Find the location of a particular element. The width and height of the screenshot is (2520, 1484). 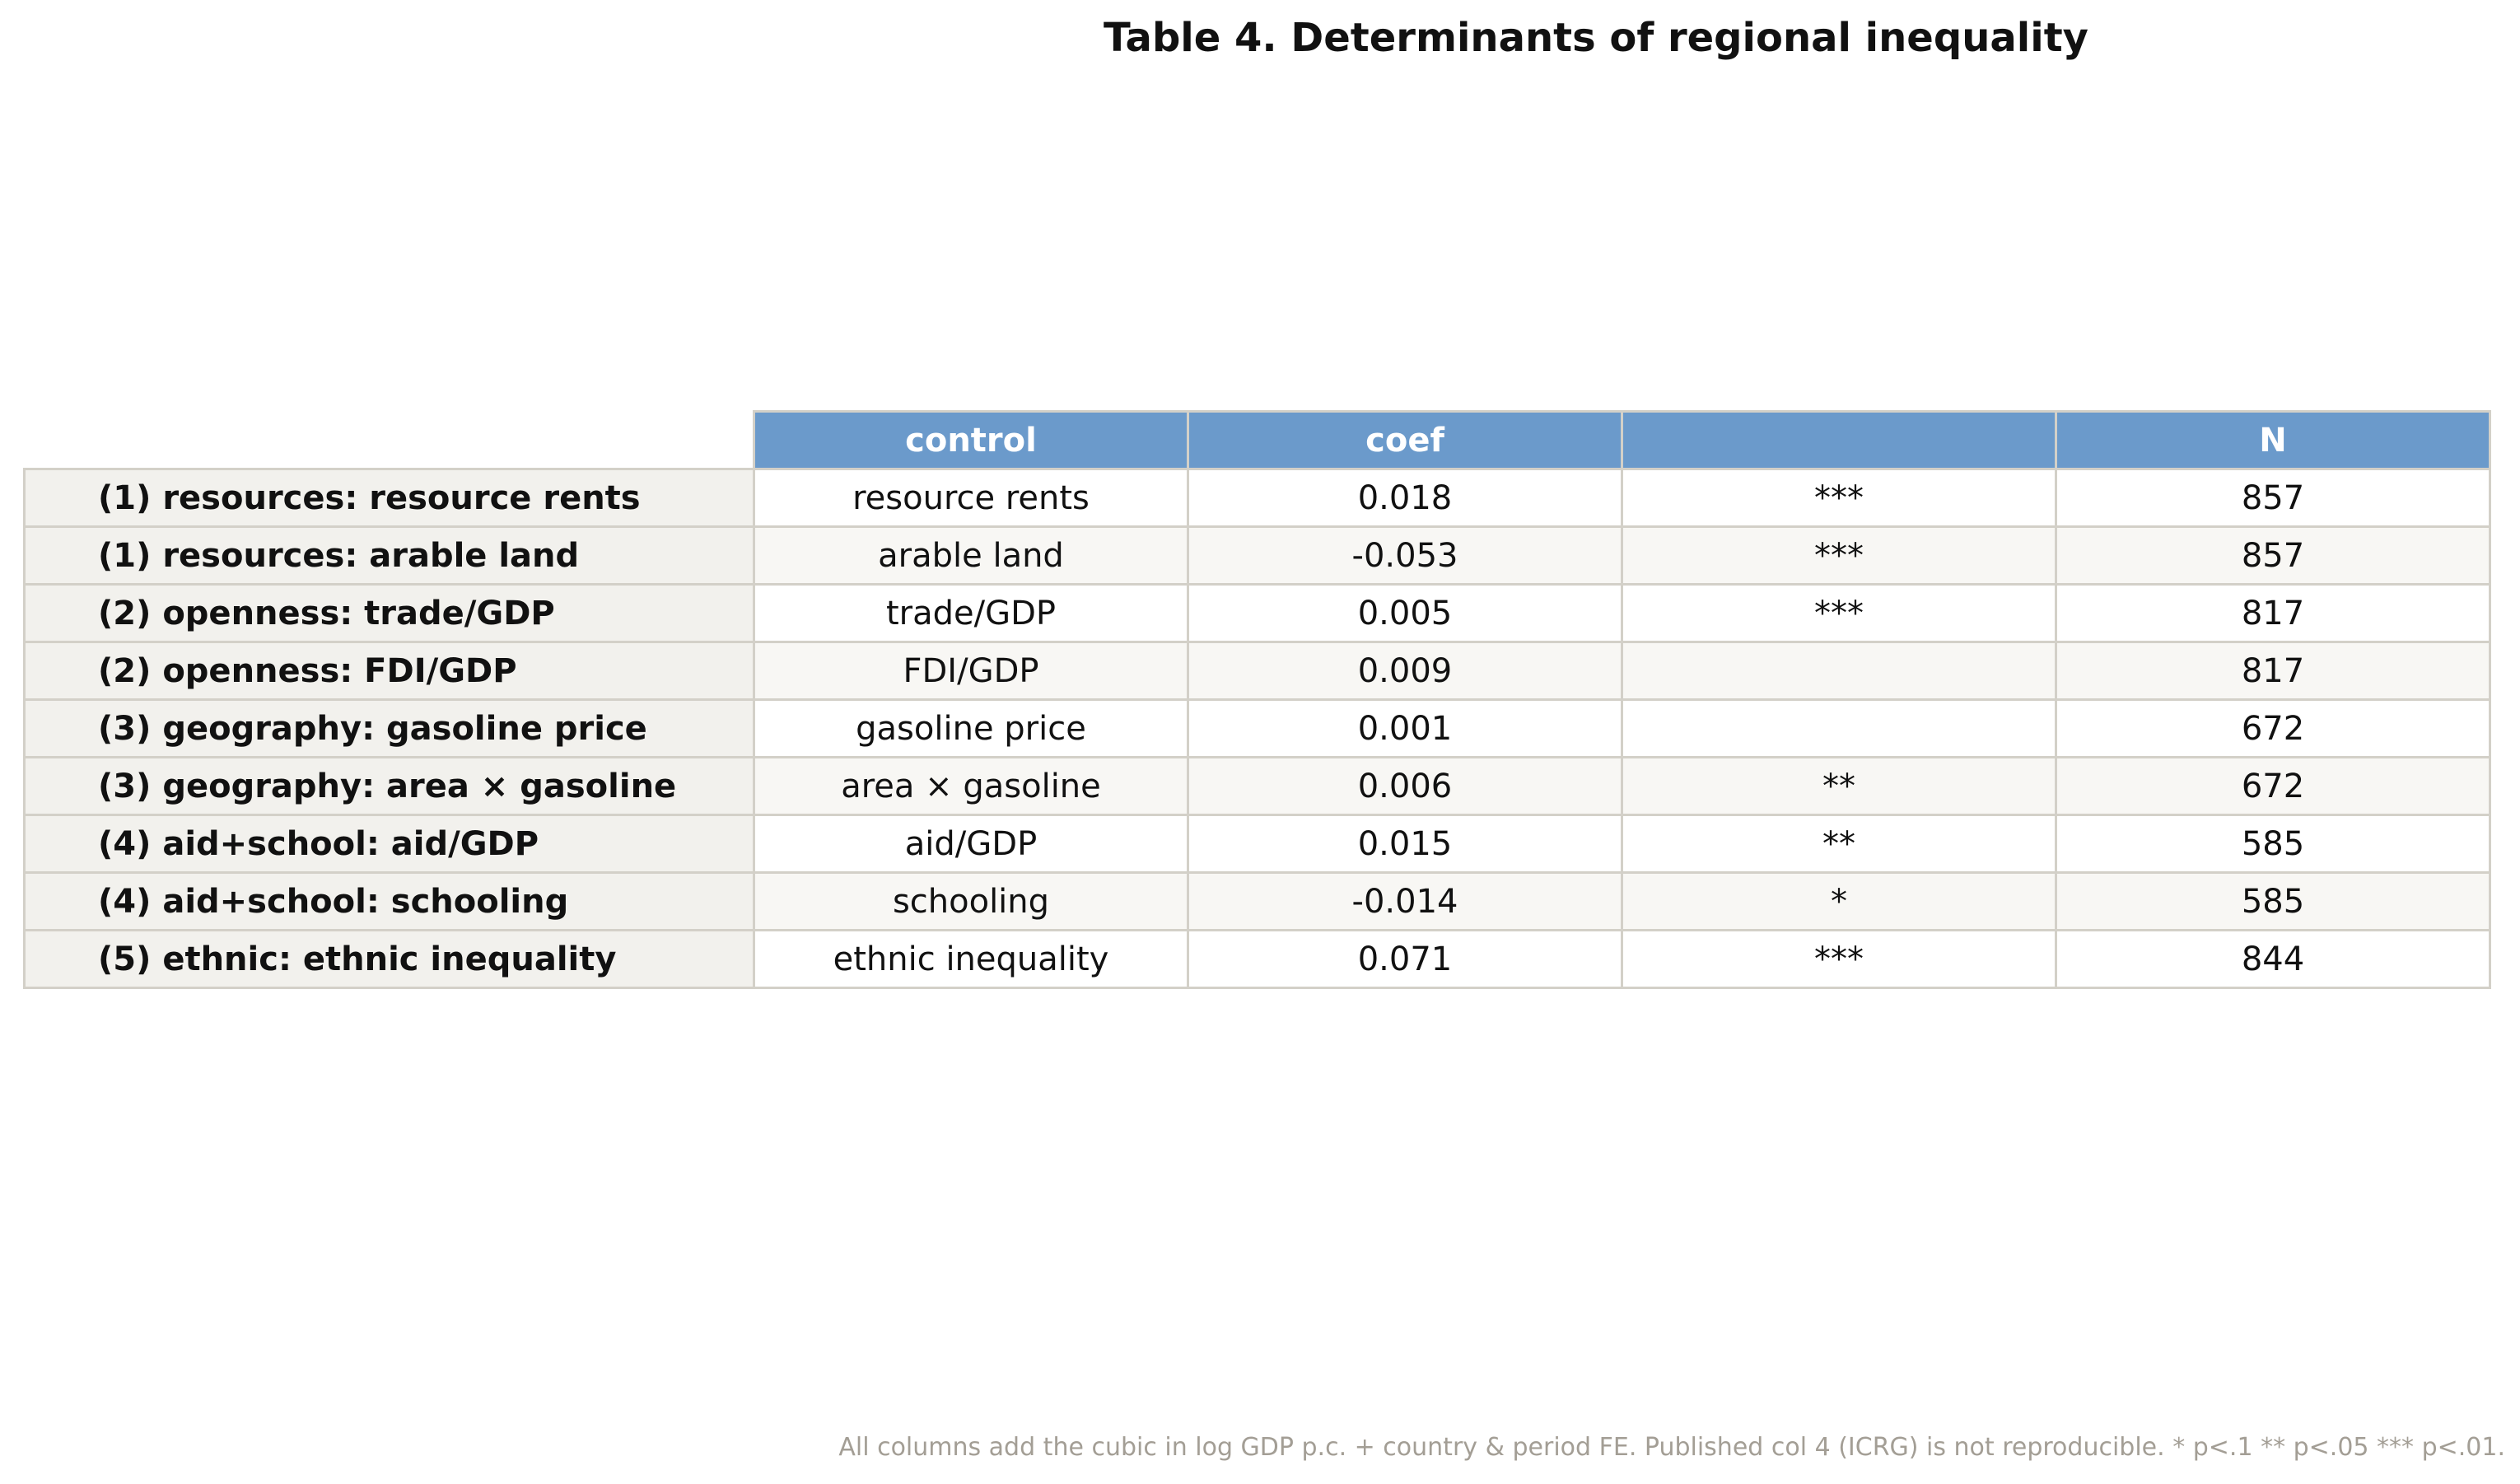

cell-control: aid/GDP is located at coordinates (971, 844).